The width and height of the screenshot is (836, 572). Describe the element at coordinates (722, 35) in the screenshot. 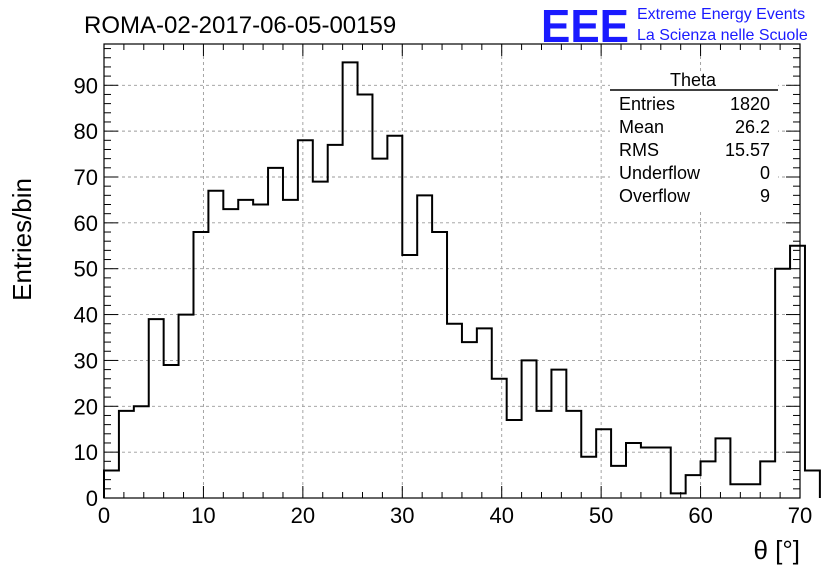

I see `logo-line-2: La Scienza nelle Scuole` at that location.